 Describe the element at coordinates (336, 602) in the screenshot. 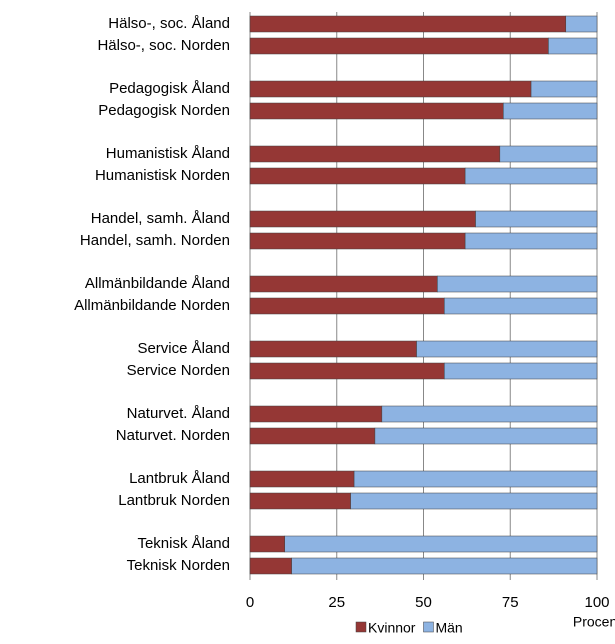

I see `x-tick-label: 25` at that location.